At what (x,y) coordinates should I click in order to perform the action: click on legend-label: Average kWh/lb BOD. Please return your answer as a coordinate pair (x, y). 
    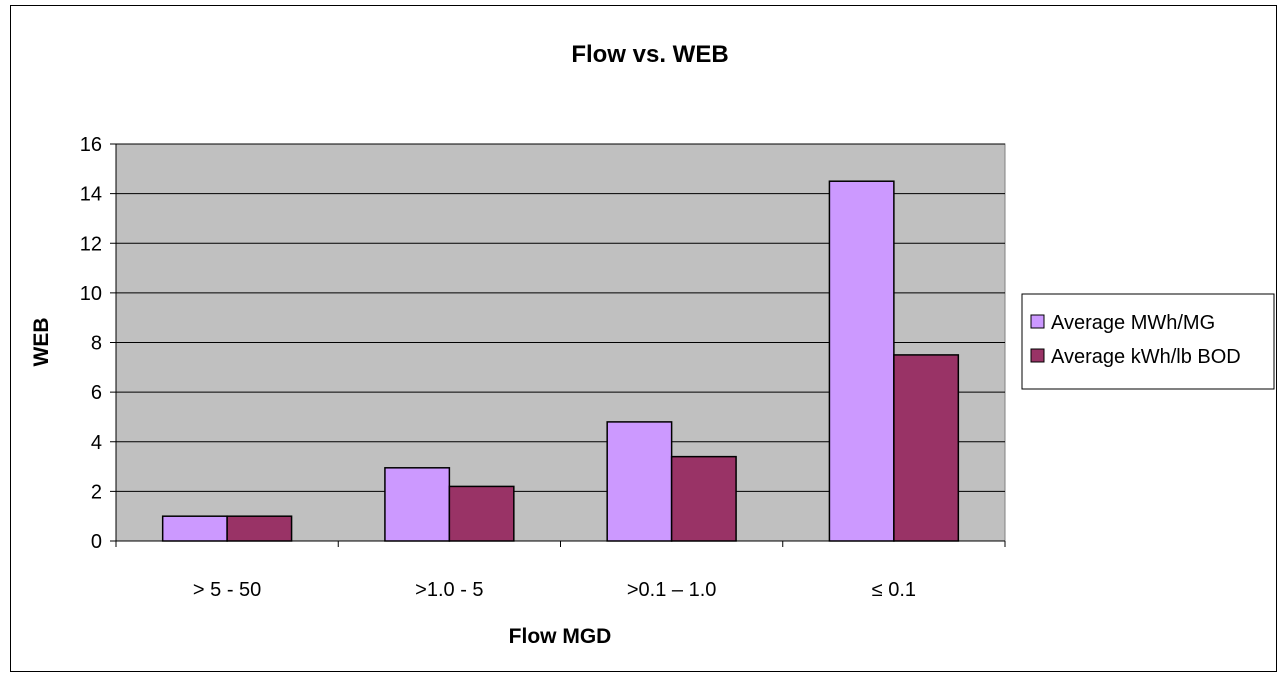
    Looking at the image, I should click on (1146, 357).